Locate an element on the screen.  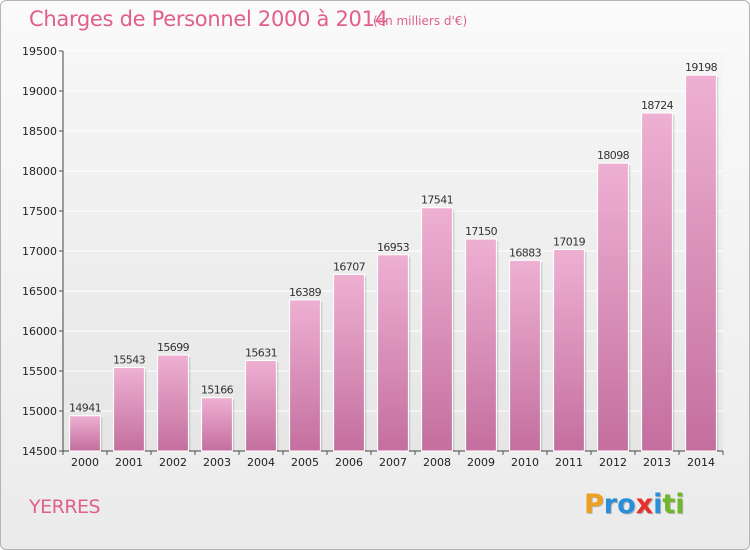
x-tick-label: 2006 is located at coordinates (349, 462).